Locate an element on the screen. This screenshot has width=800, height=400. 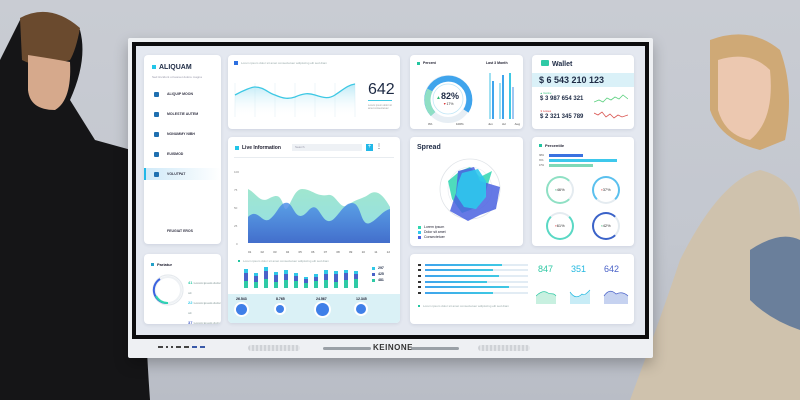
home-icon is located at coordinates (156, 94).